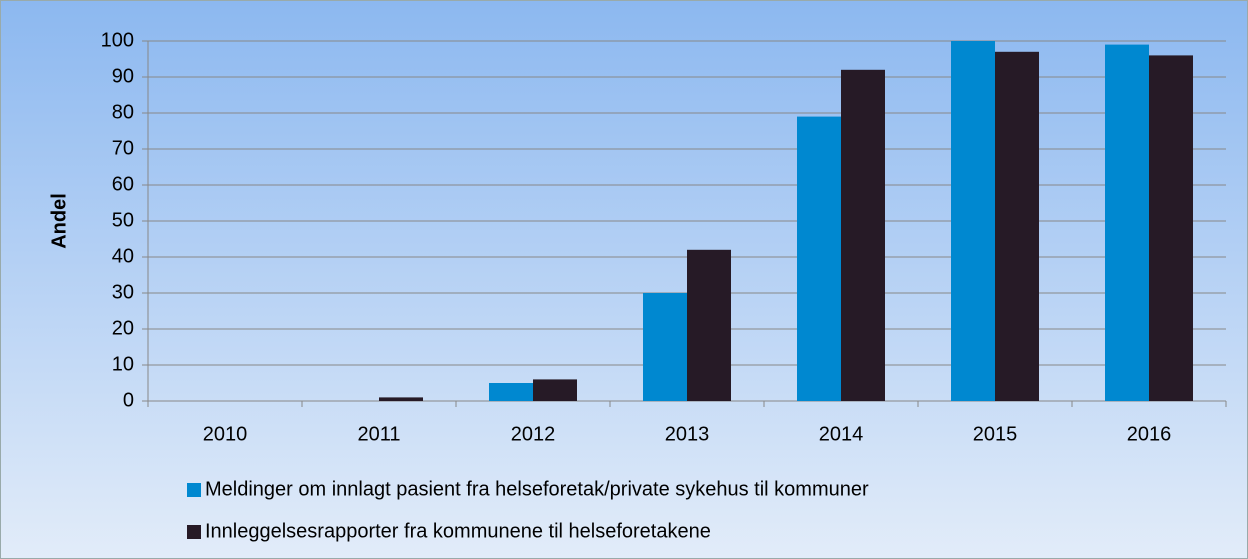 This screenshot has height=559, width=1248. What do you see at coordinates (533, 434) in the screenshot?
I see `x-tick-label: 2012` at bounding box center [533, 434].